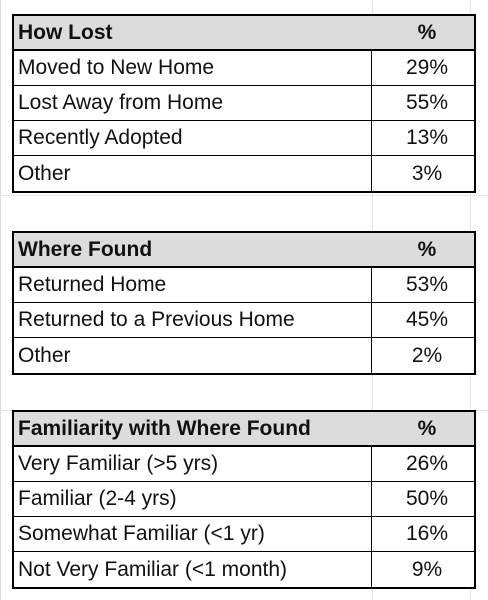 Image resolution: width=488 pixels, height=600 pixels. What do you see at coordinates (427, 284) in the screenshot?
I see `row-pct: 53%` at bounding box center [427, 284].